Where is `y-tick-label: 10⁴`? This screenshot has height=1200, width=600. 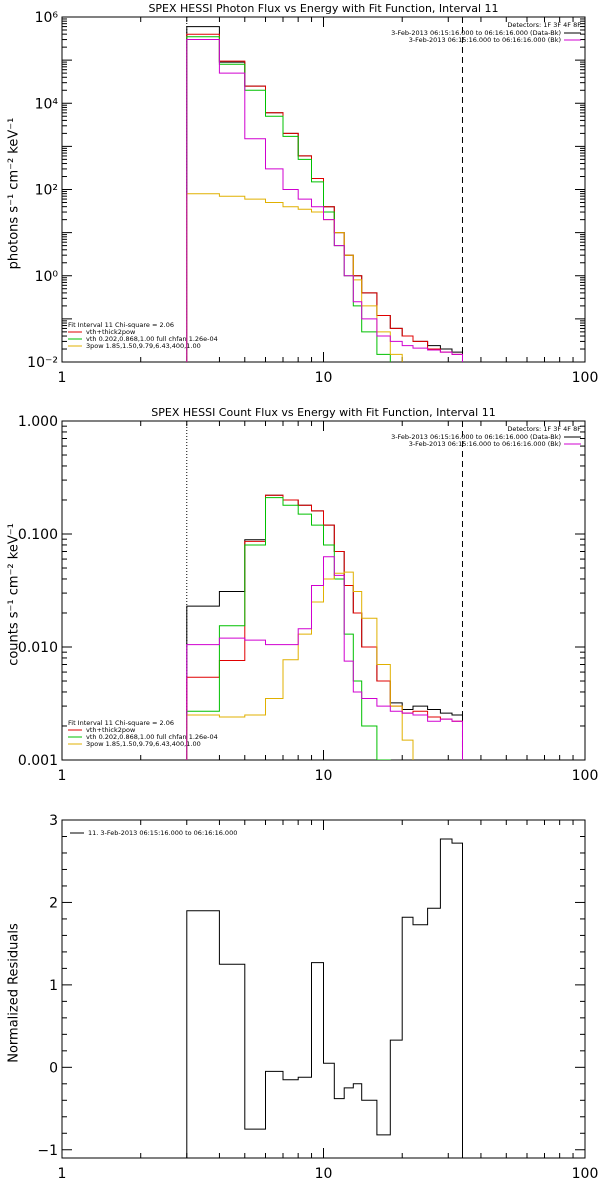 y-tick-label: 10⁴ is located at coordinates (47, 104).